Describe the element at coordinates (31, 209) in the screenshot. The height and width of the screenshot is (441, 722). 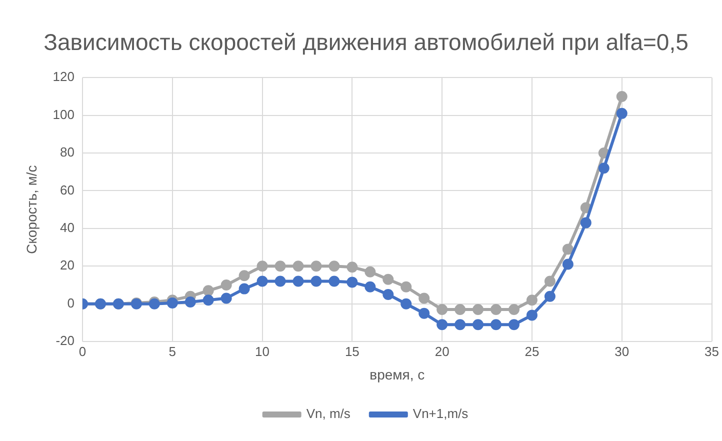
I see `y-axis-title: Скорость, м/с` at that location.